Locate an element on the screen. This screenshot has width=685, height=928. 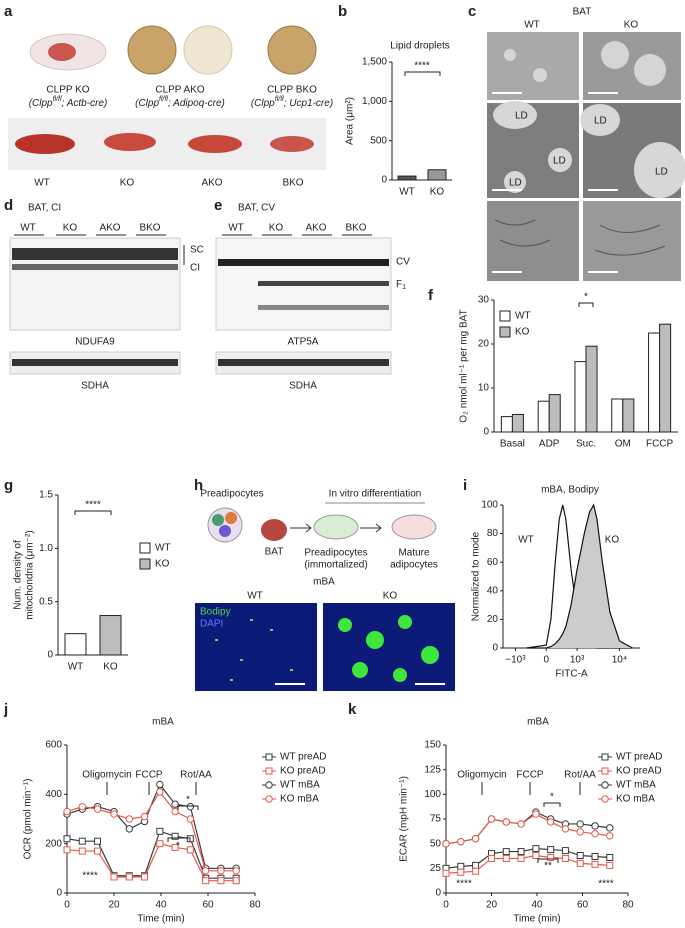
panel-d: BAT, CI WT KO AKO BKO SC CI NDUFA9 SDHA is located at coordinates (106, 297).